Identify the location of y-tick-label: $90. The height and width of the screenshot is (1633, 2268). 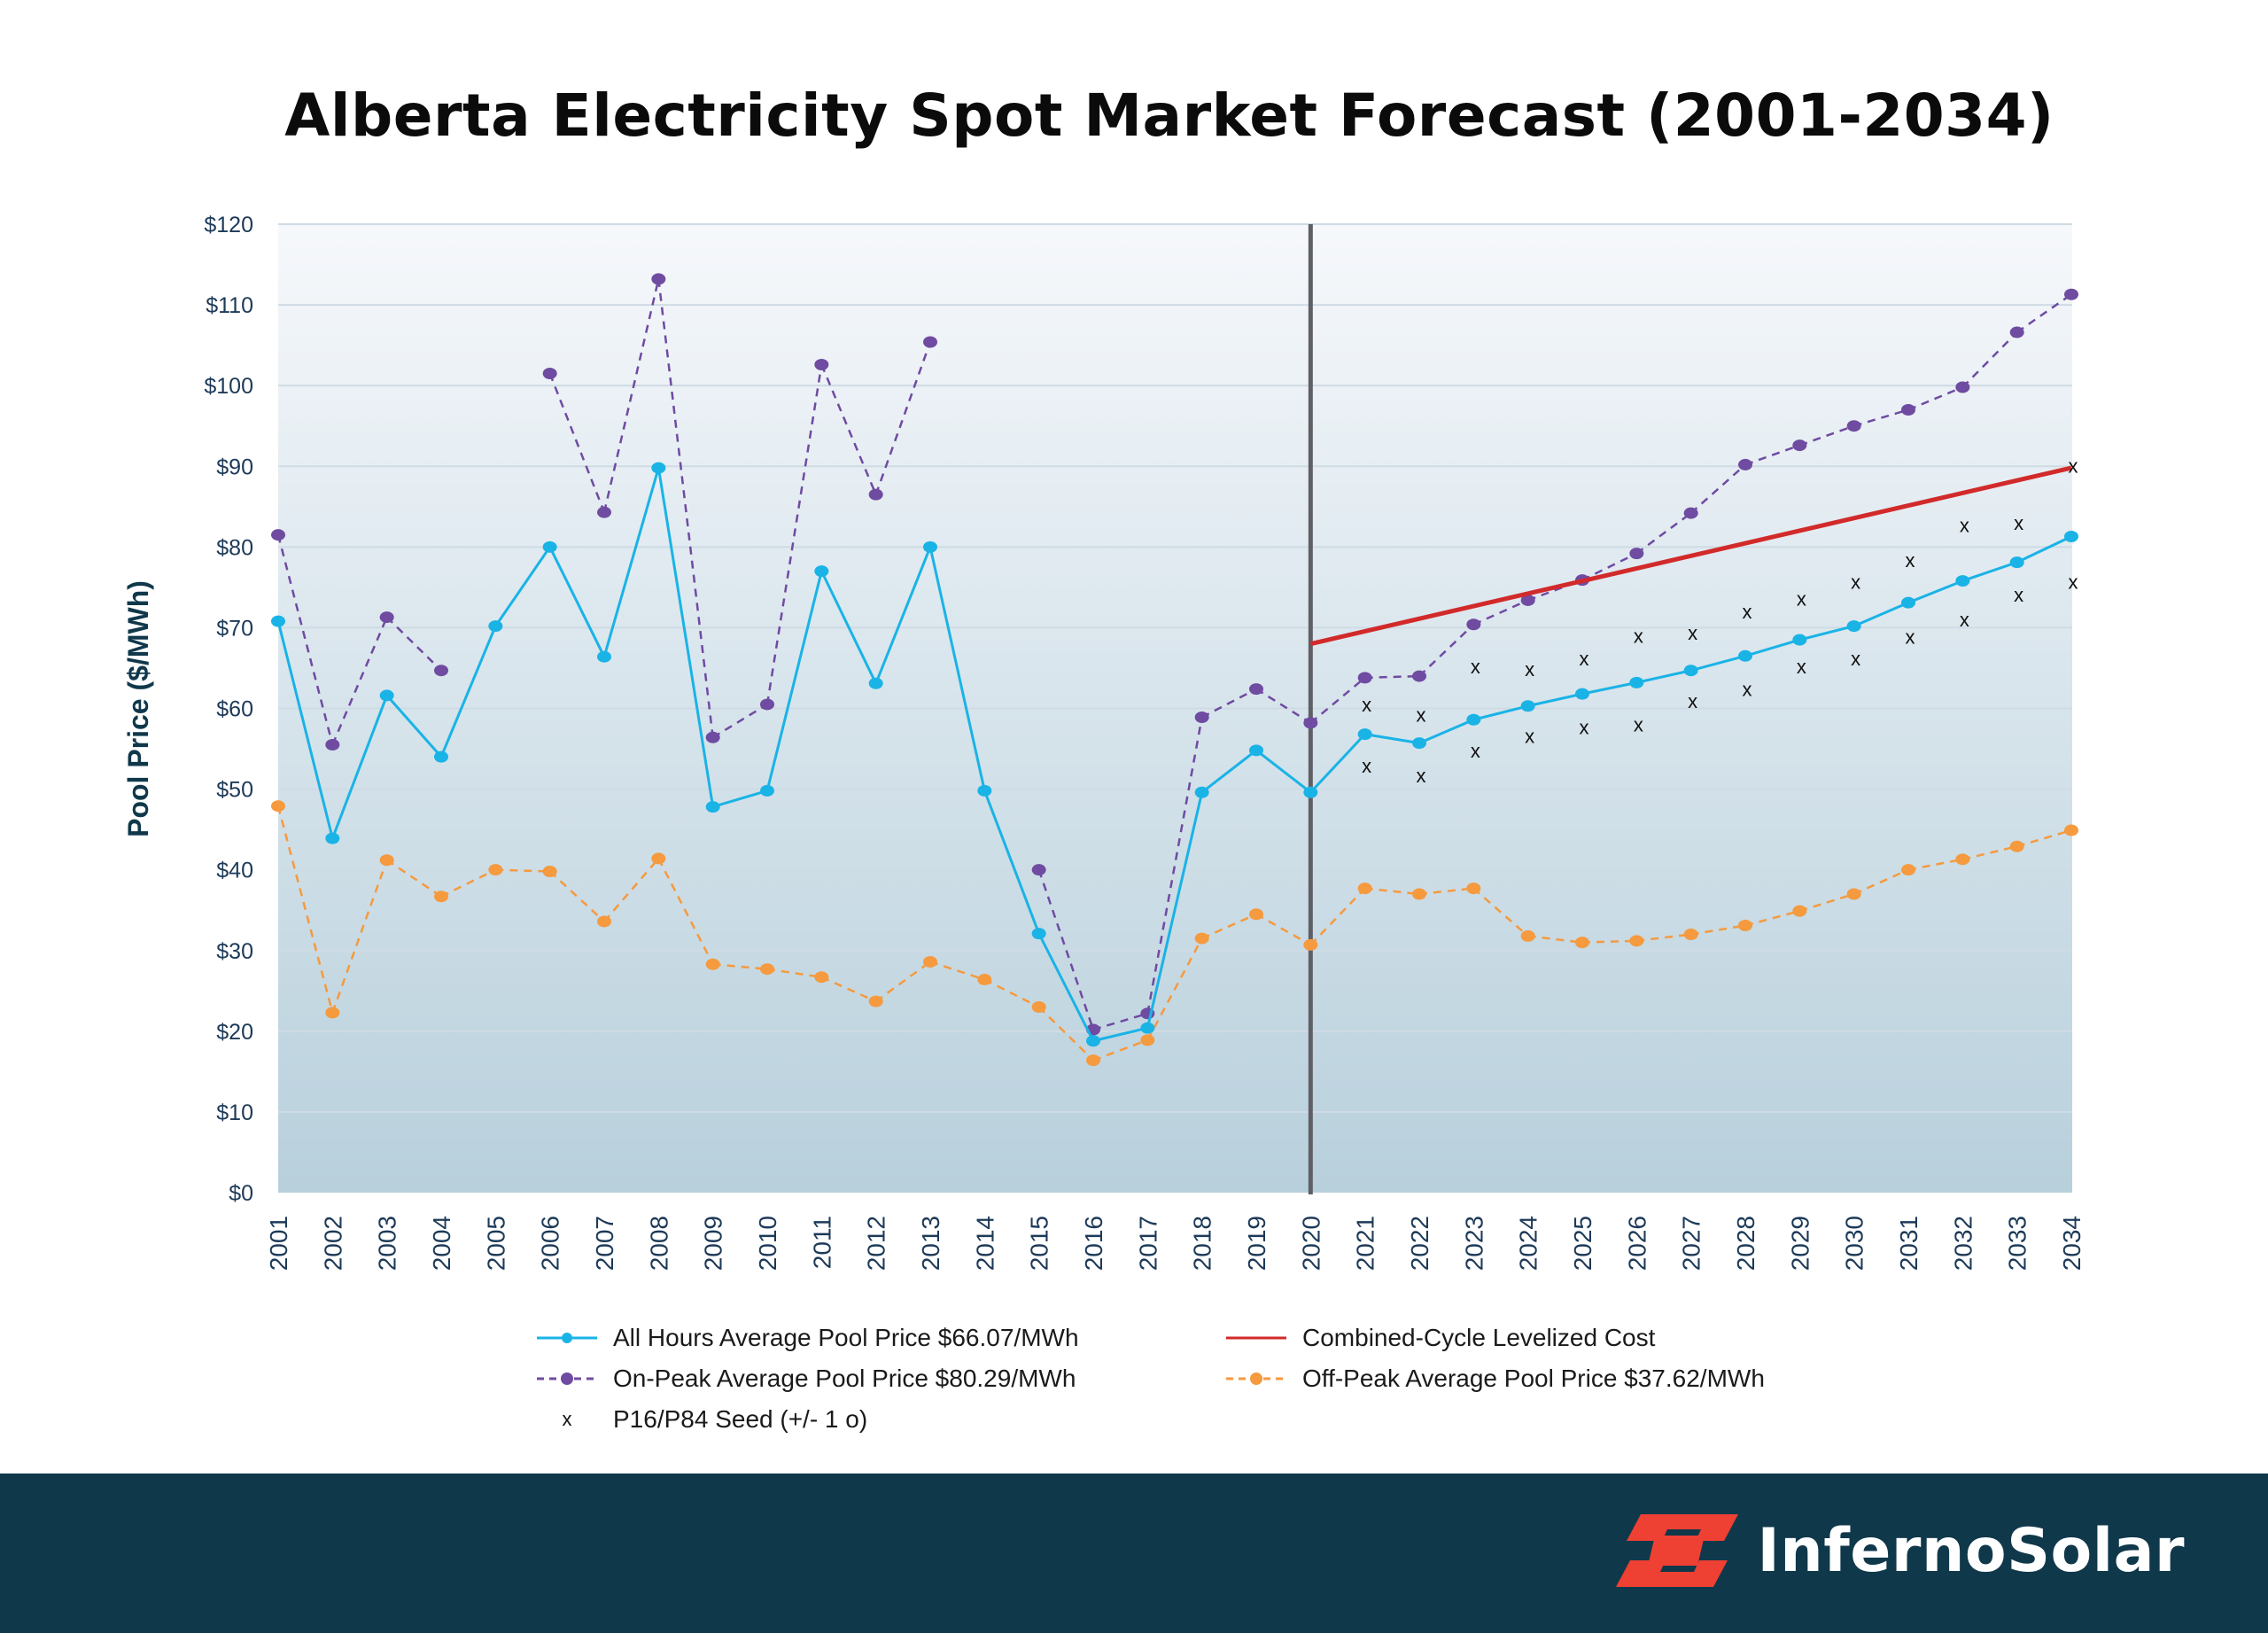
(234, 467).